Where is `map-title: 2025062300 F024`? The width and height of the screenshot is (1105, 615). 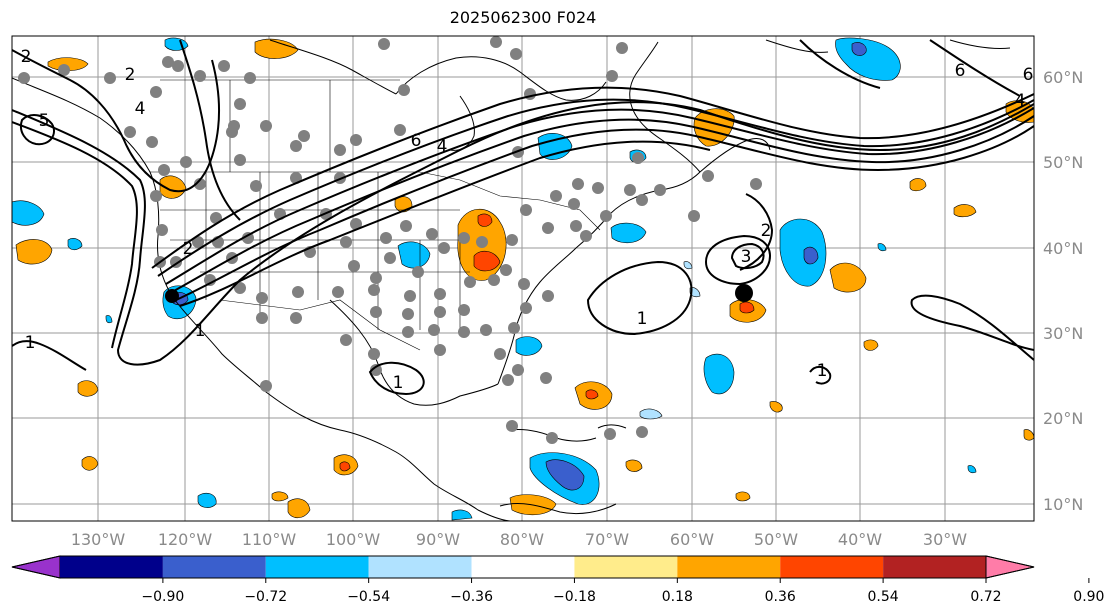 map-title: 2025062300 F024 is located at coordinates (523, 17).